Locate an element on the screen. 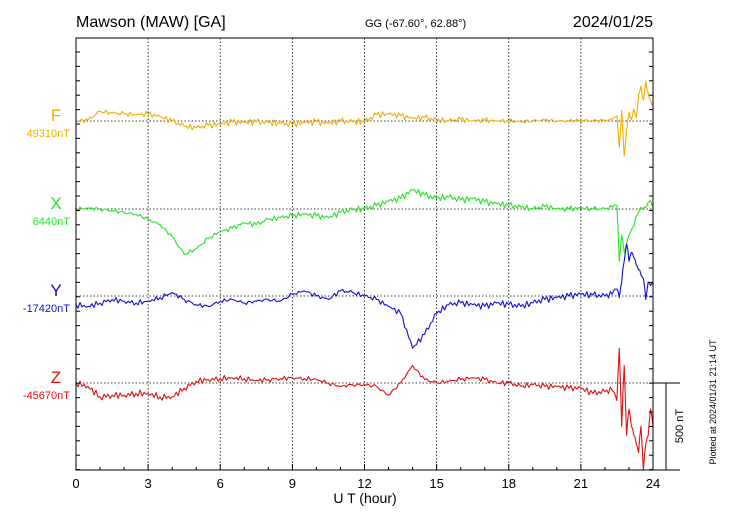 The image size is (730, 520). baseline-value-y: -17420nT is located at coordinates (46, 309).